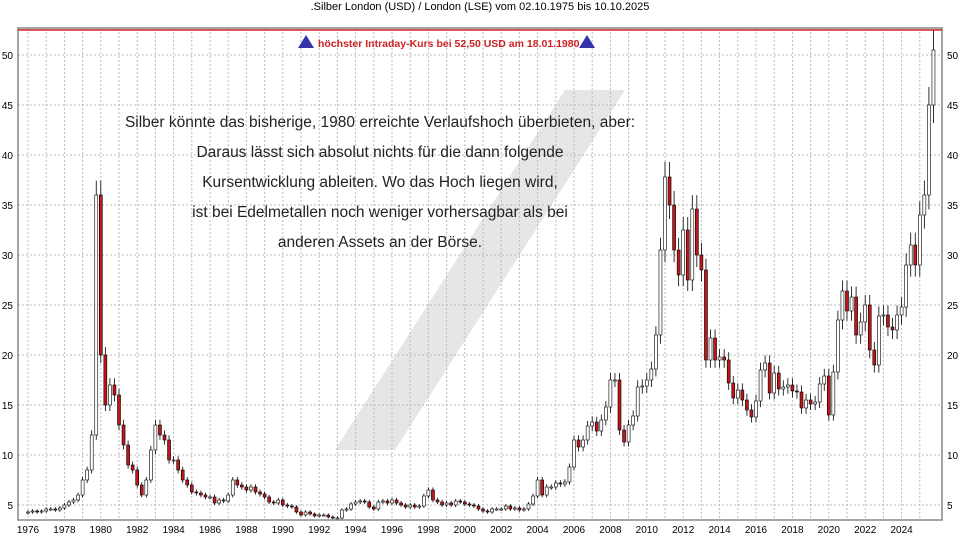  What do you see at coordinates (8, 456) in the screenshot?
I see `y-tick-label-left: 10` at bounding box center [8, 456].